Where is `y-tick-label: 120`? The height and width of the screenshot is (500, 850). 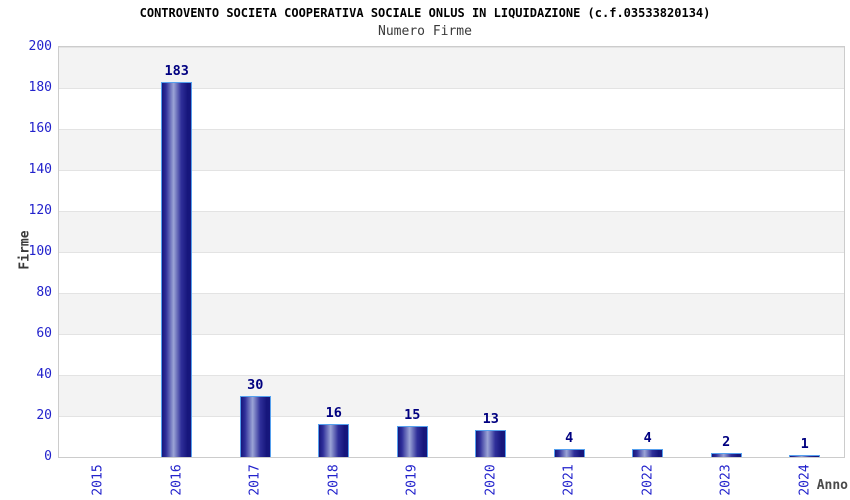
y-tick-label: 120 is located at coordinates (40, 210).